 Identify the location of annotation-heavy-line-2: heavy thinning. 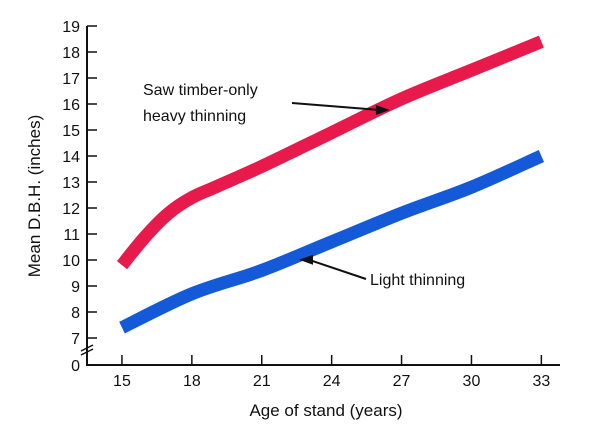
(194, 116).